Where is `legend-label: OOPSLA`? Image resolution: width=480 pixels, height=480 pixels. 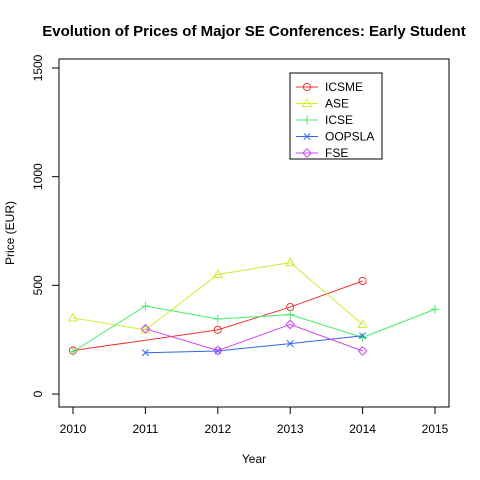
legend-label: OOPSLA is located at coordinates (349, 137).